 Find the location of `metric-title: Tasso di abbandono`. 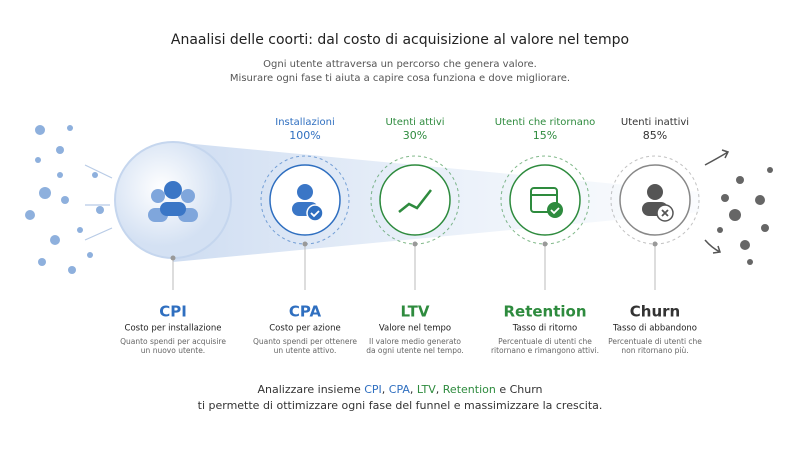

metric-title: Tasso di abbandono is located at coordinates (654, 329).